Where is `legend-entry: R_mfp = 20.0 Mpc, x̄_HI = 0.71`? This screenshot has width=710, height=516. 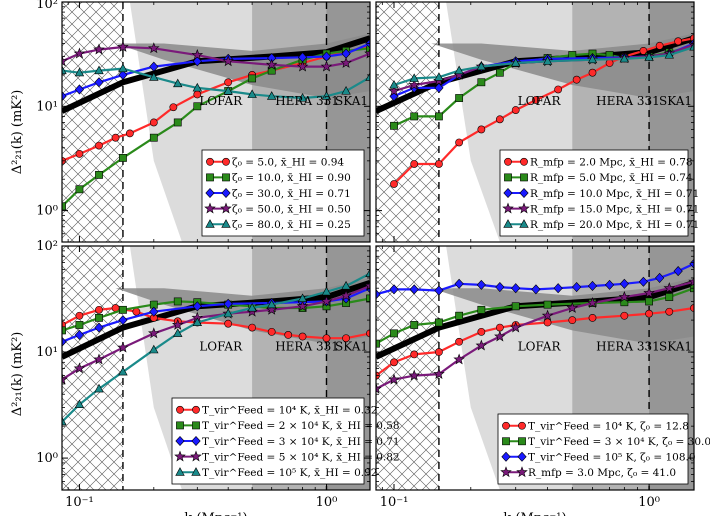
legend-entry: R_mfp = 20.0 Mpc, x̄_HI = 0.71 is located at coordinates (601, 225).